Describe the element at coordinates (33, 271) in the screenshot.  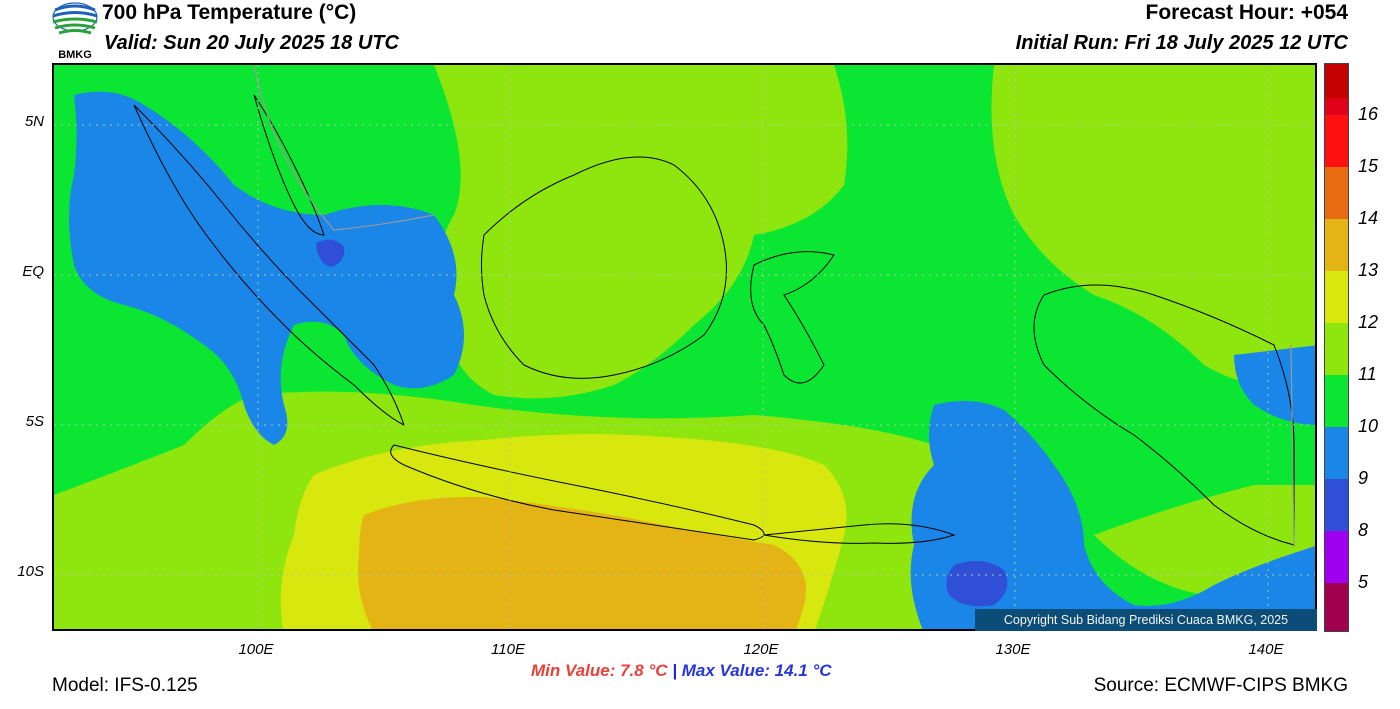
I see `lat-label-eq: EQ` at that location.